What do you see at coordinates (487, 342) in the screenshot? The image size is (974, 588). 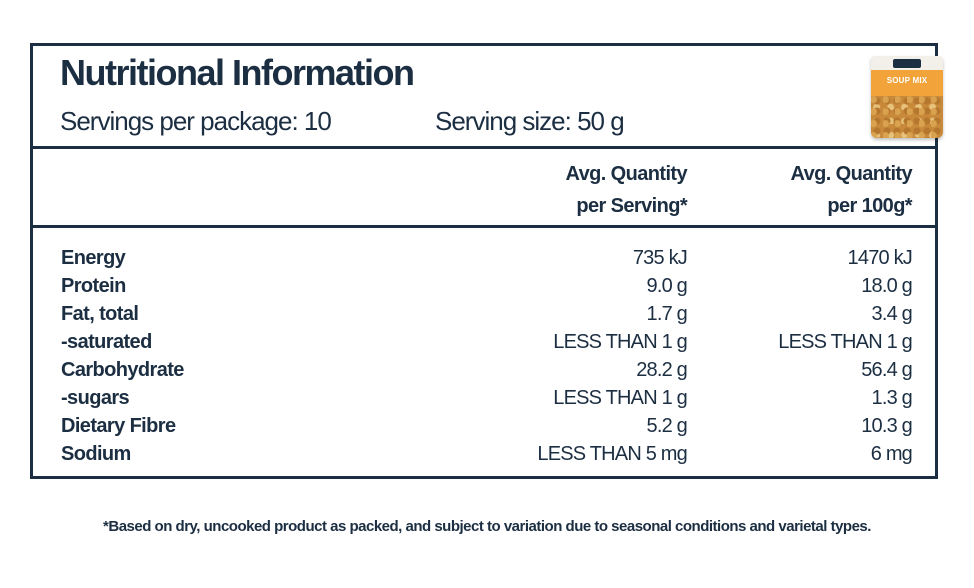 I see `table-row: -saturated LESS THAN 1 g LESS THAN 1 g` at bounding box center [487, 342].